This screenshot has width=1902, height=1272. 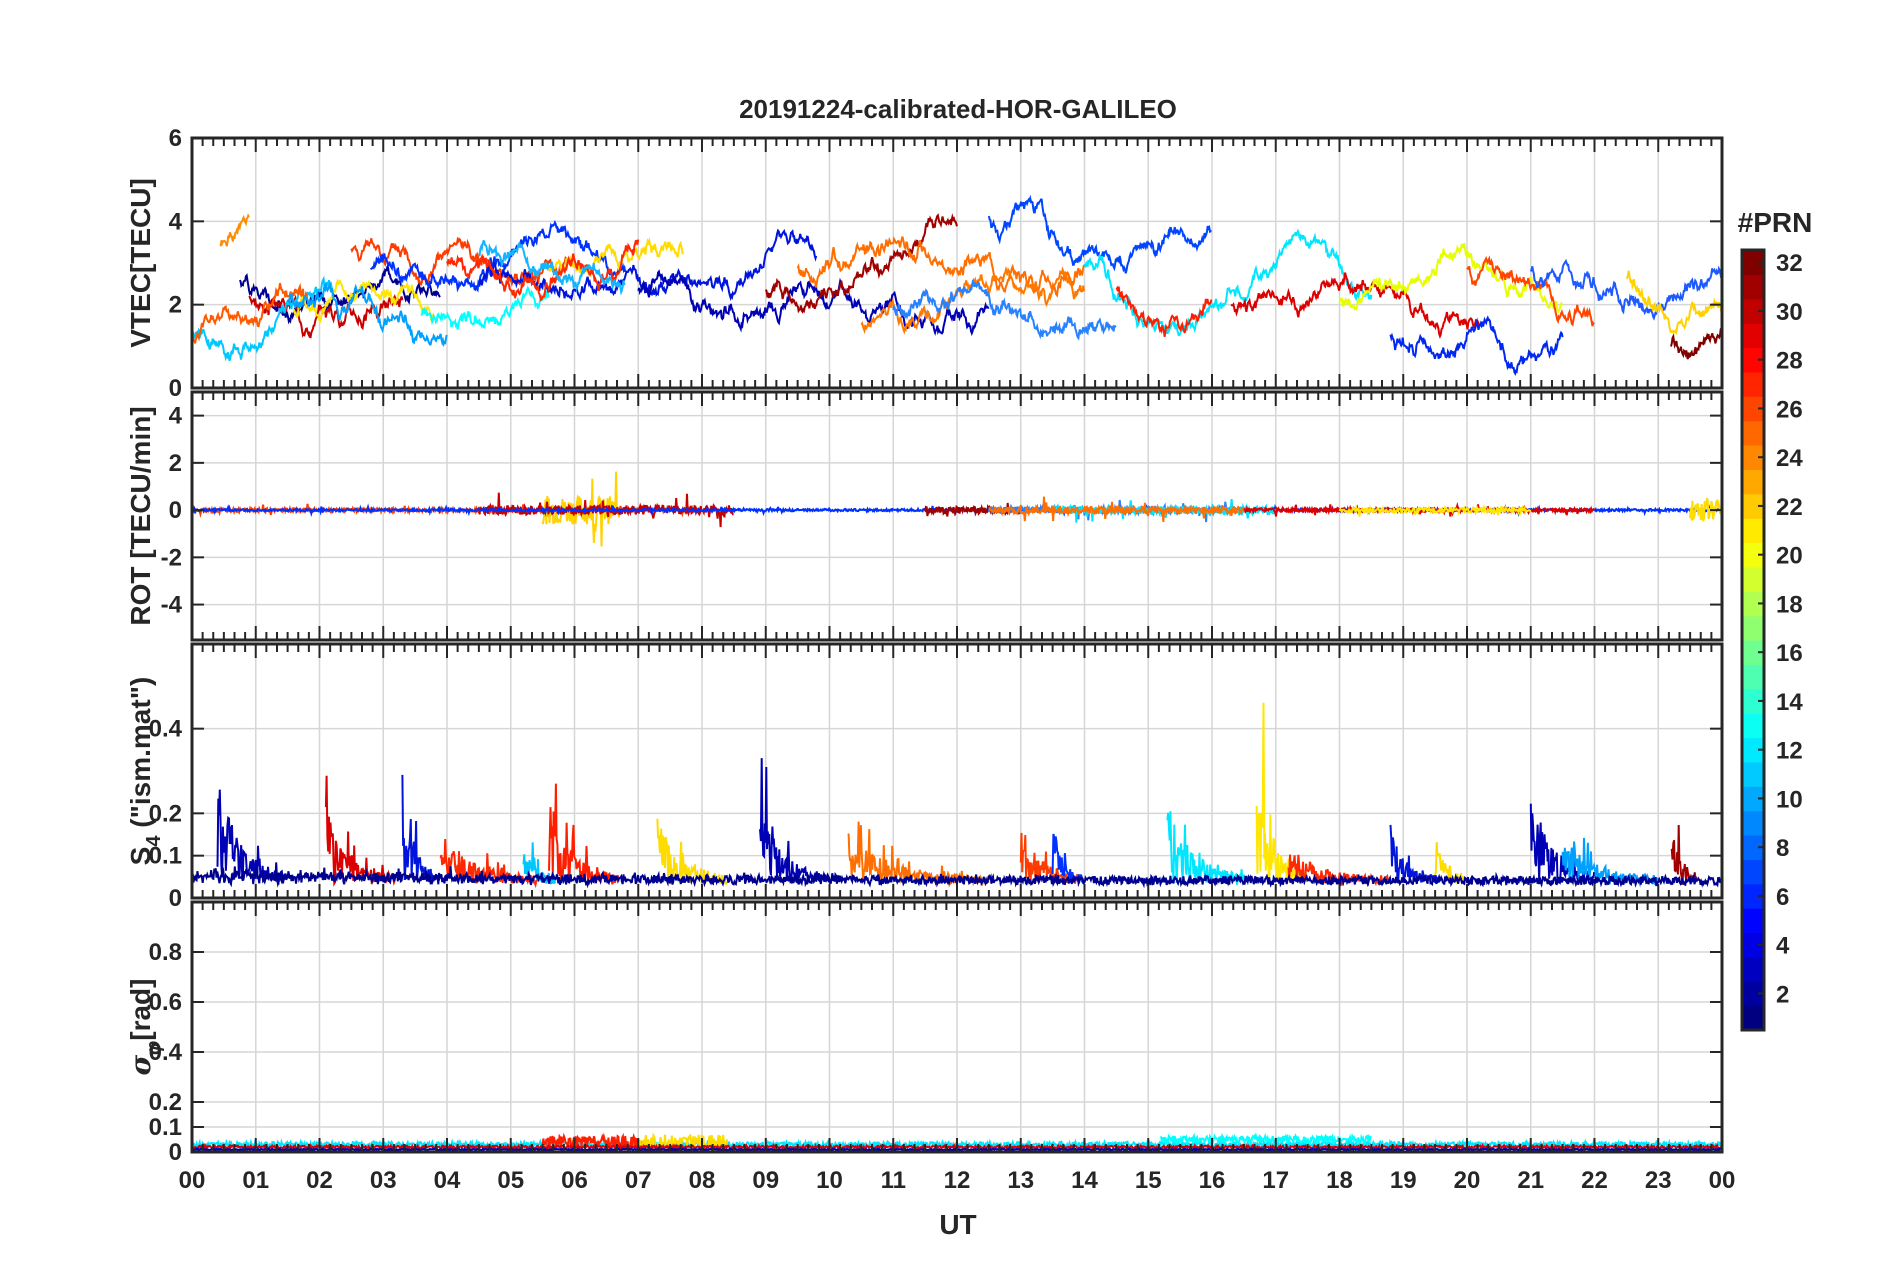 I want to click on x-tick-label: 08, so click(x=702, y=1180).